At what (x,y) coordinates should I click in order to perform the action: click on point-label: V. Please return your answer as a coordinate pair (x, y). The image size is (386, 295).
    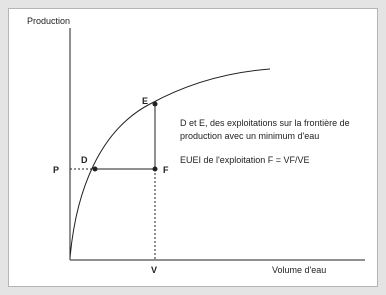
    Looking at the image, I should click on (154, 270).